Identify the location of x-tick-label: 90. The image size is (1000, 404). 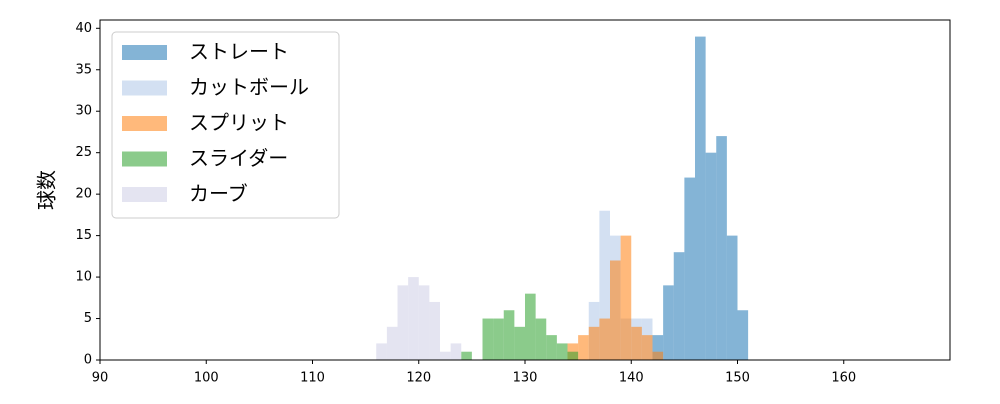
(100, 378).